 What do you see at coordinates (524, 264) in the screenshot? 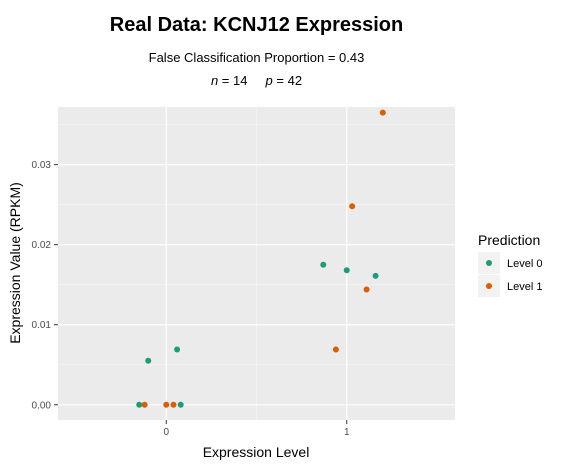
I see `legend-label: Level 0` at bounding box center [524, 264].